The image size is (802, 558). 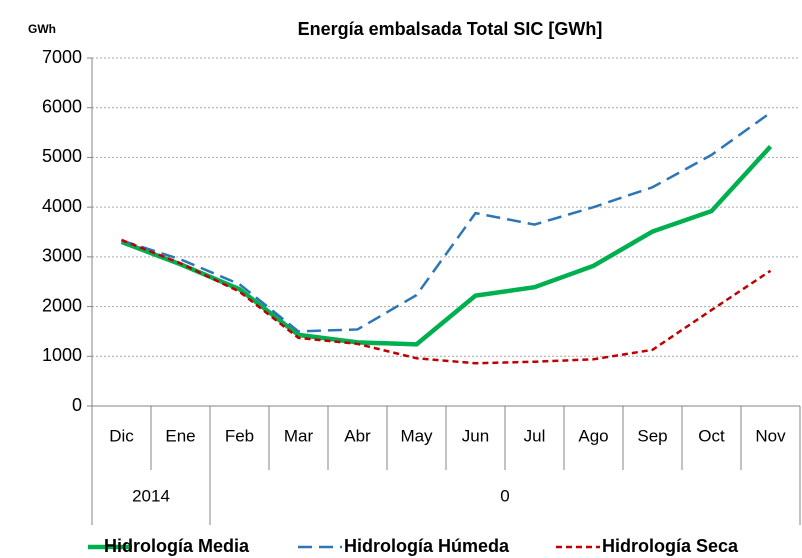 What do you see at coordinates (593, 435) in the screenshot?
I see `x-tick-label: Ago` at bounding box center [593, 435].